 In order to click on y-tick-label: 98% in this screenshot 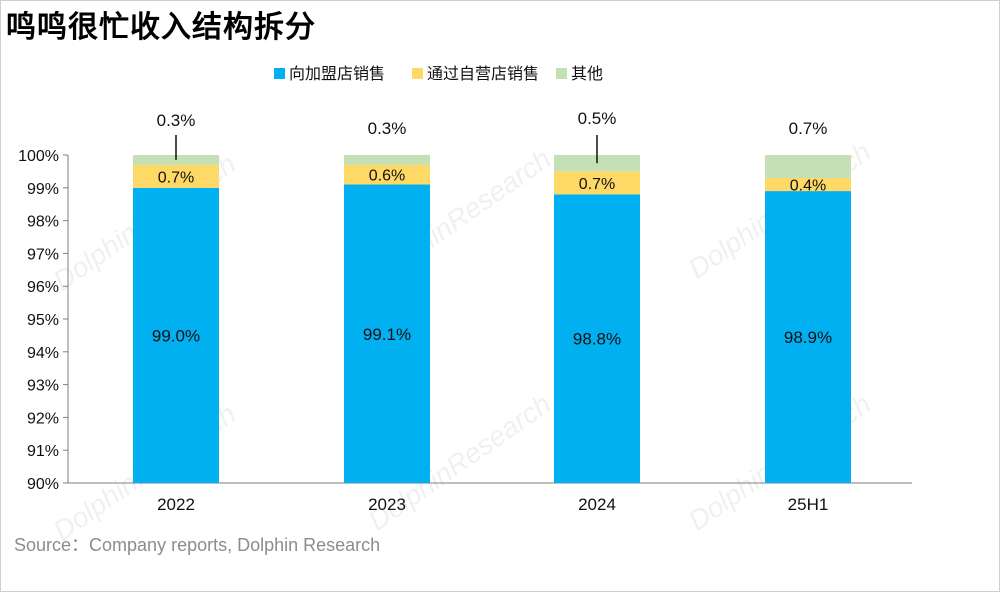, I will do `click(43, 222)`.